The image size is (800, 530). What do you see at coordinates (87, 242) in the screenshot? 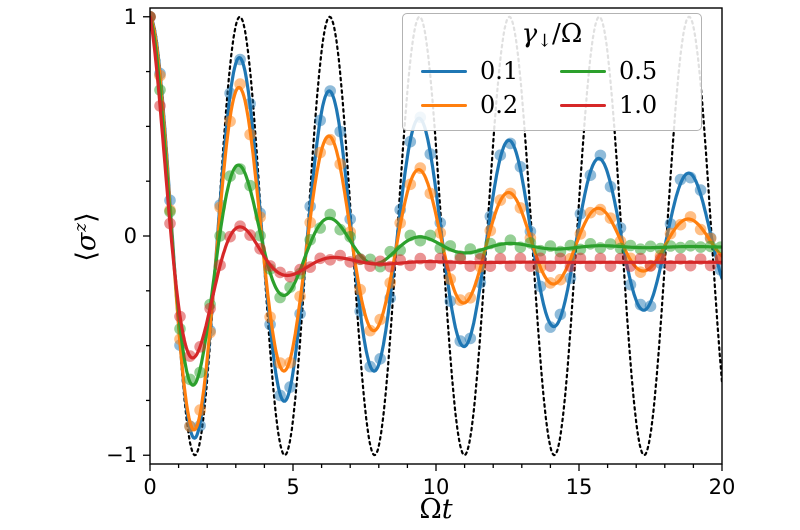
I see `ylabel-sigma: σ` at bounding box center [87, 242].